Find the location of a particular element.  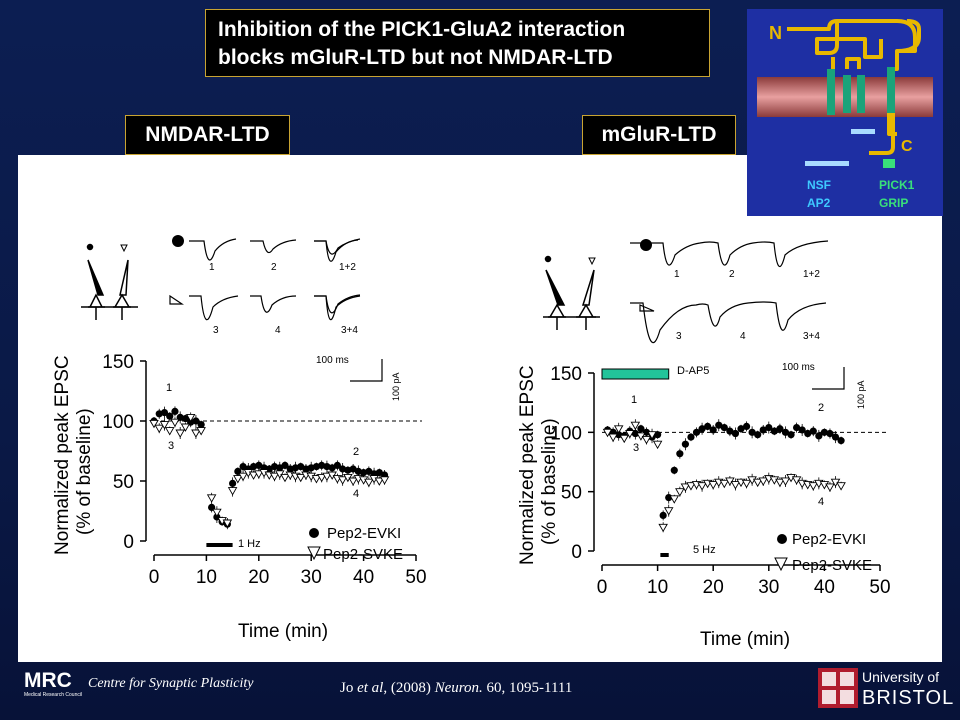

university-of-bristol-logo: University of BRISTOL is located at coordinates (888, 690).